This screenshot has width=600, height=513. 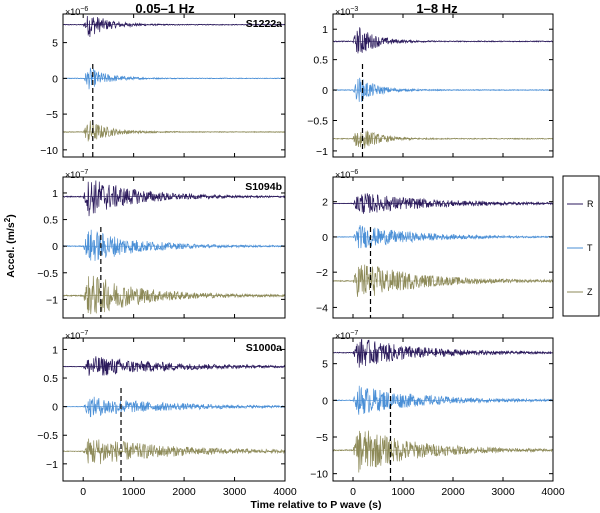 I want to click on legend-label-R: R, so click(x=590, y=204).